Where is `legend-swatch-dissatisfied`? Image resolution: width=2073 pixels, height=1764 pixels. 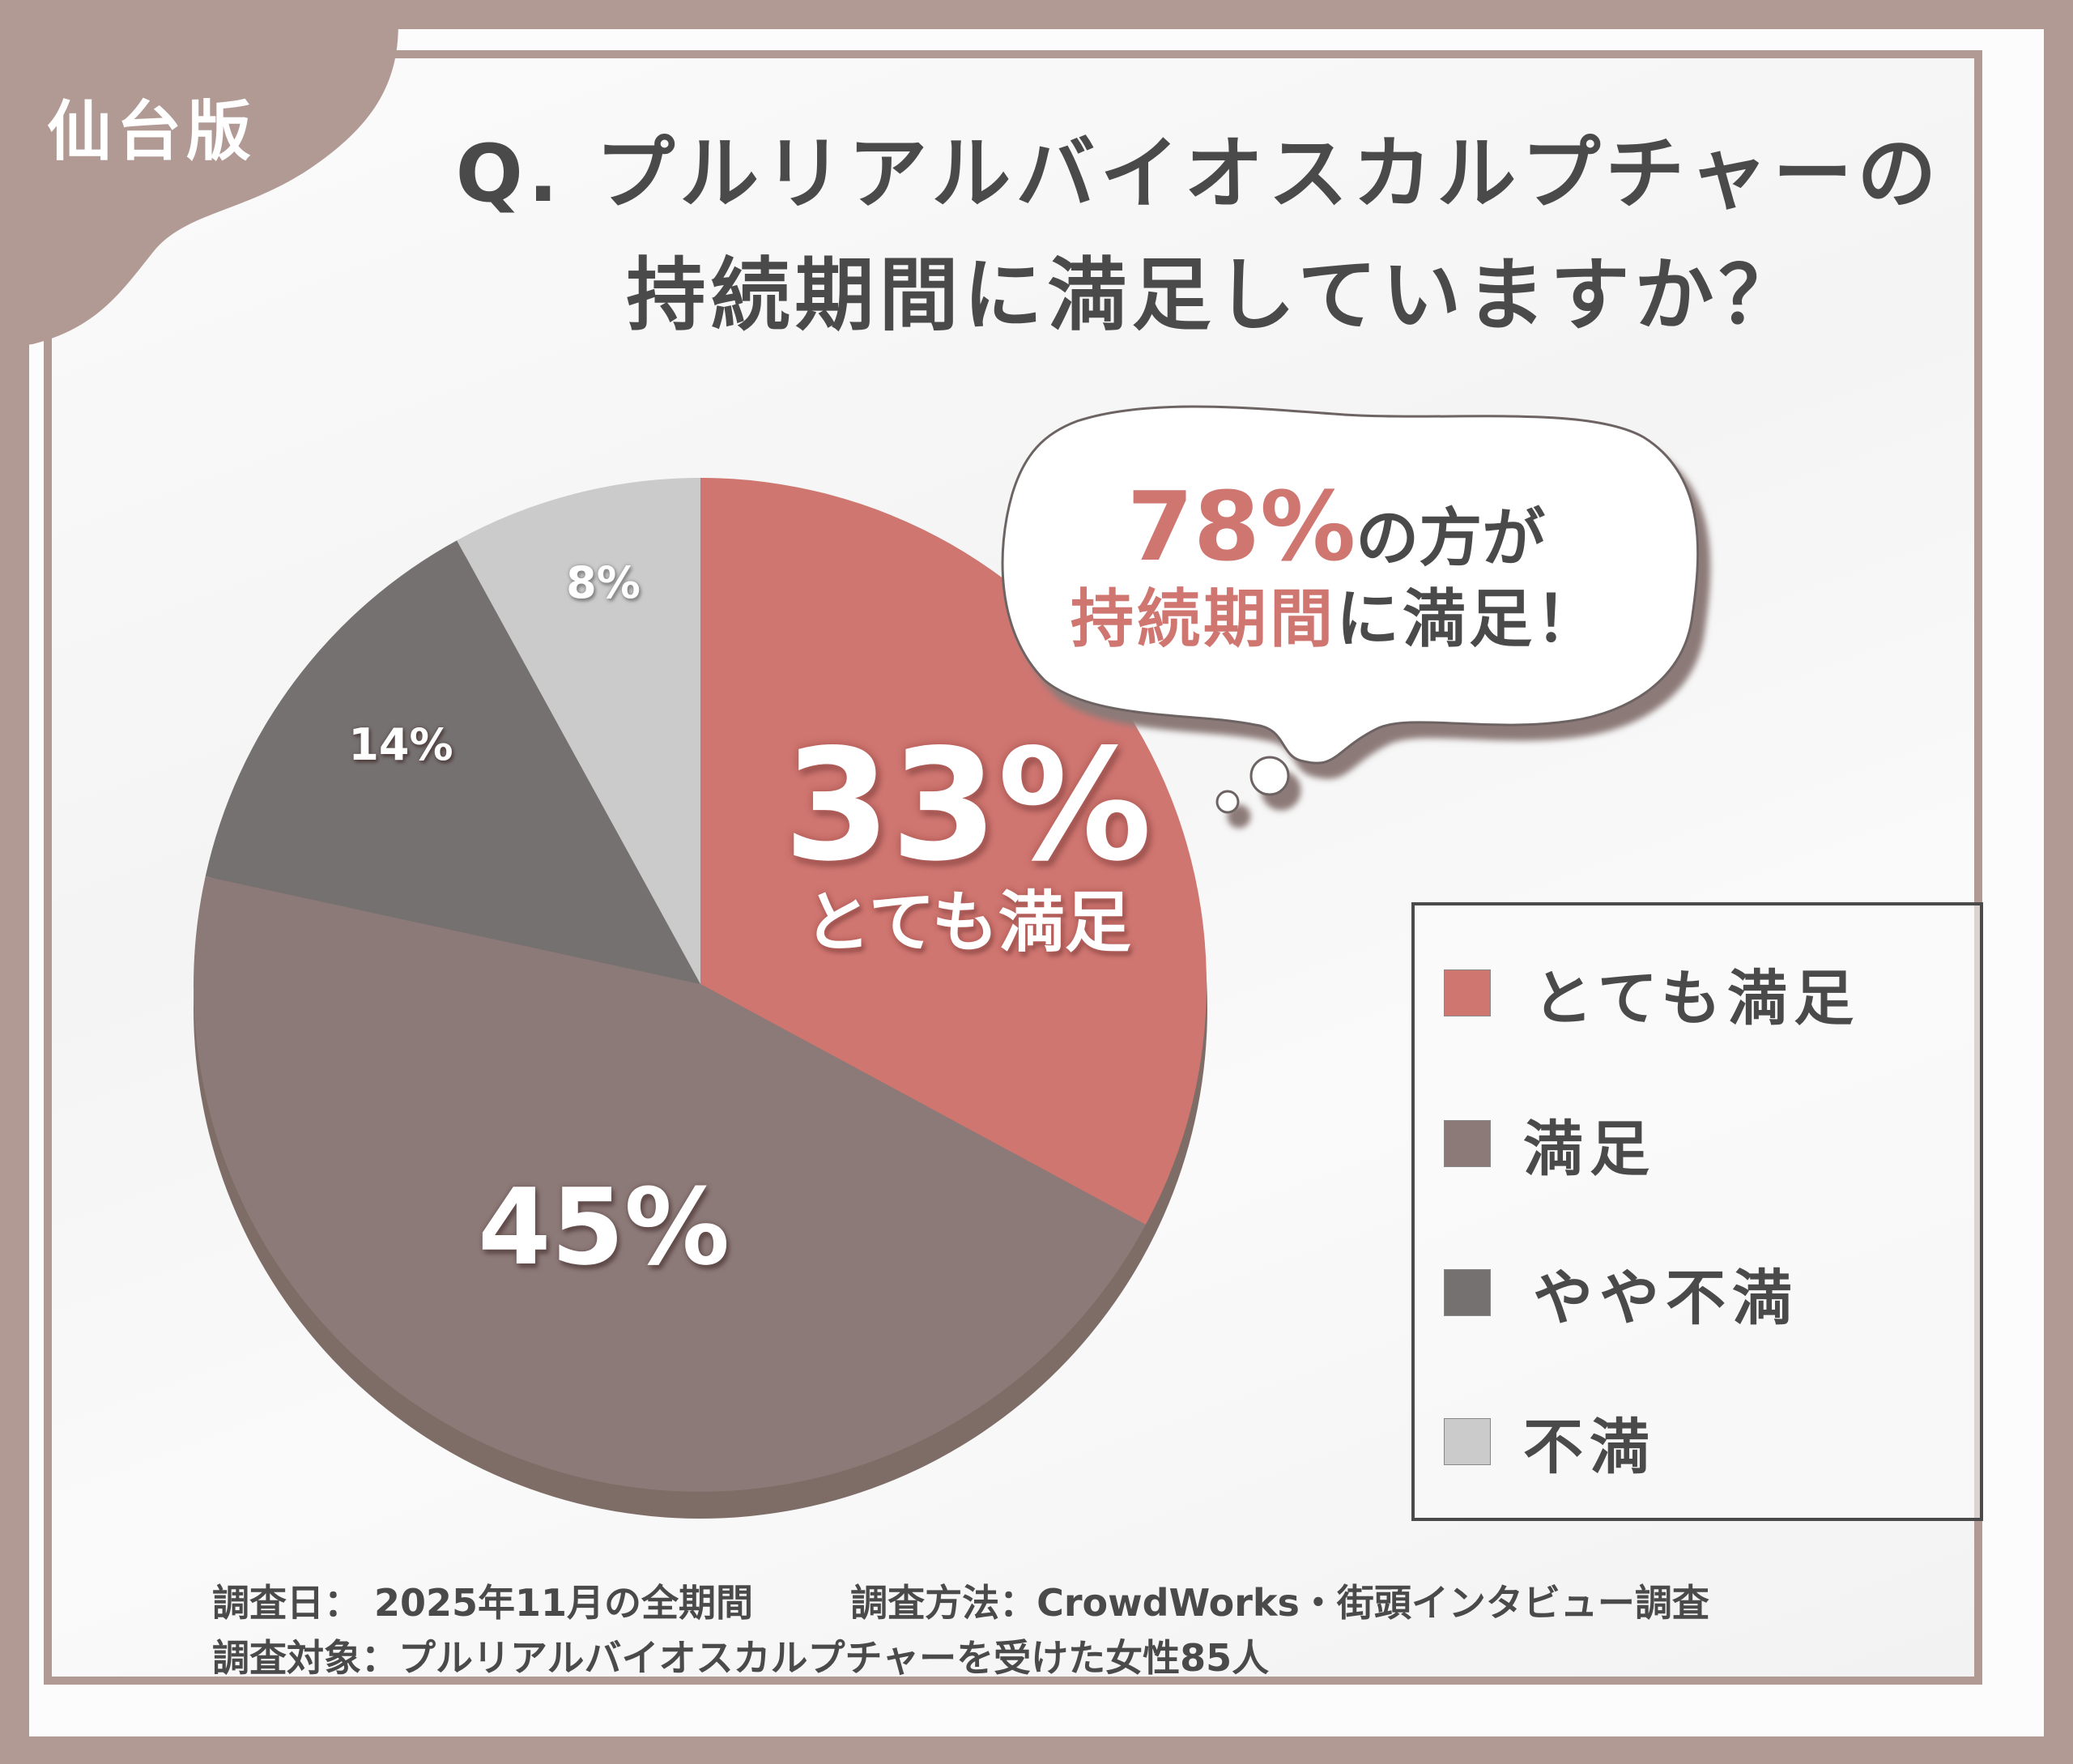
legend-swatch-dissatisfied is located at coordinates (1467, 1441).